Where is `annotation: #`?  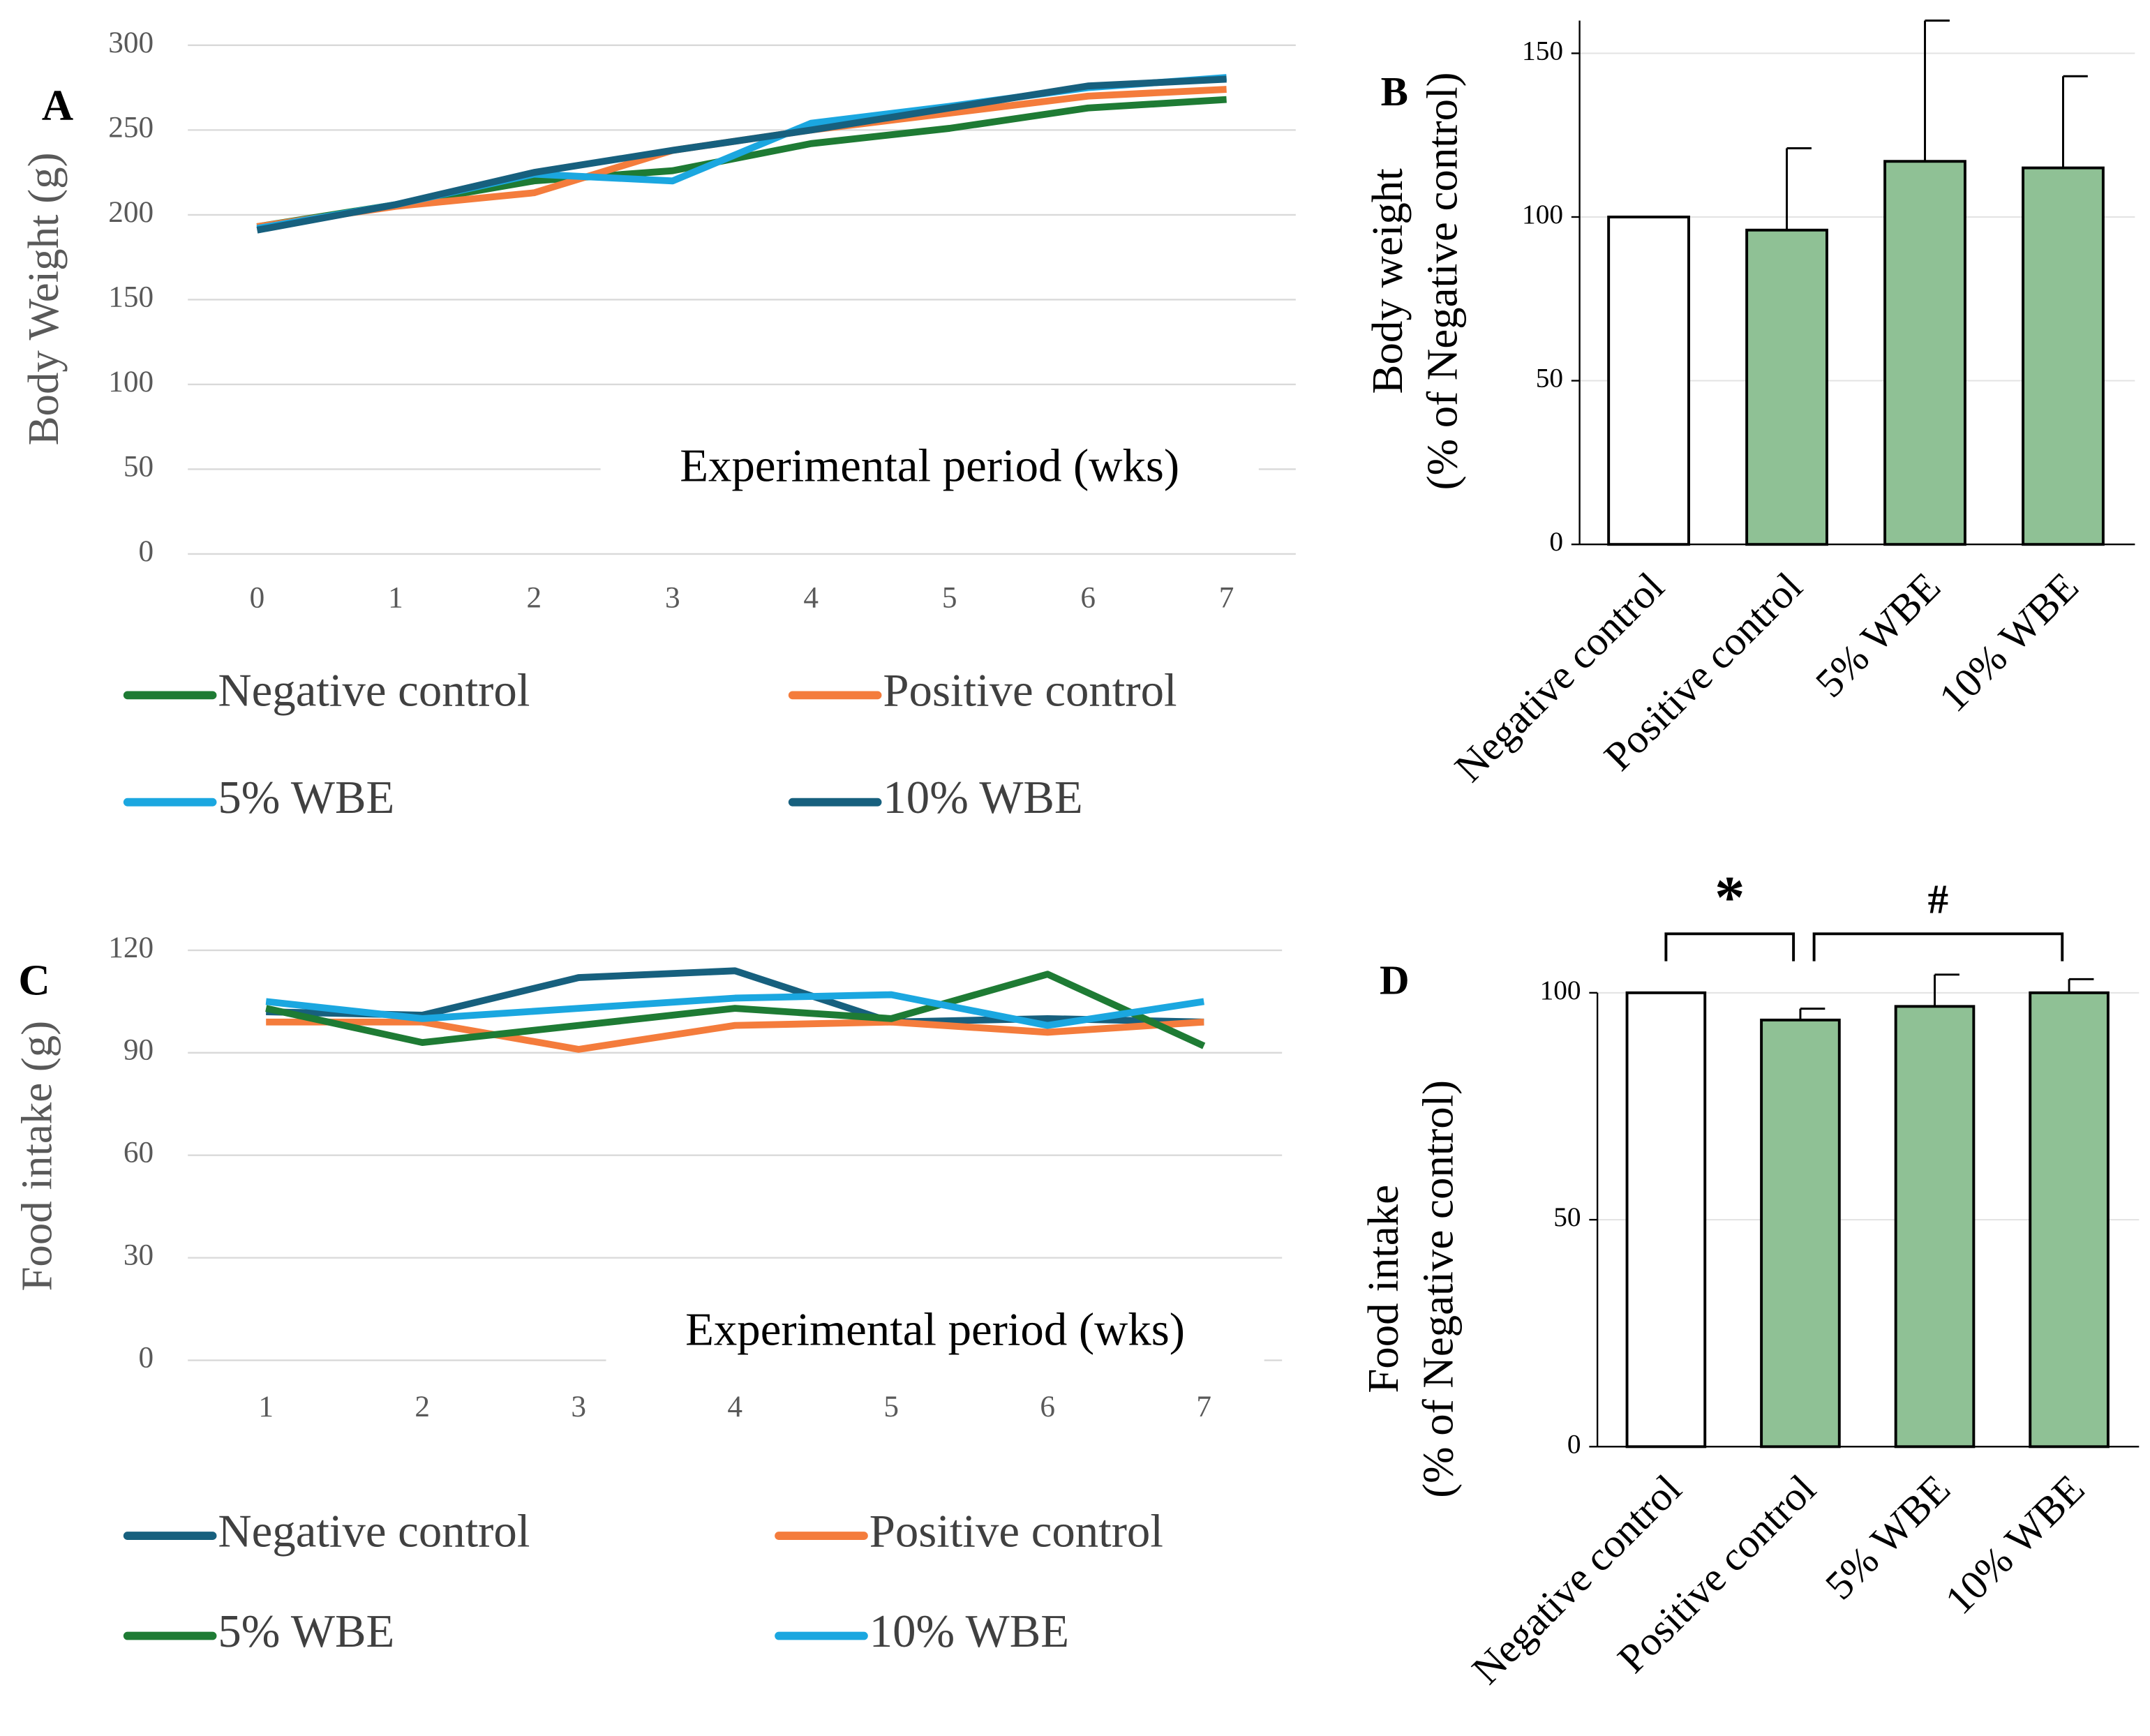 annotation: # is located at coordinates (1938, 899).